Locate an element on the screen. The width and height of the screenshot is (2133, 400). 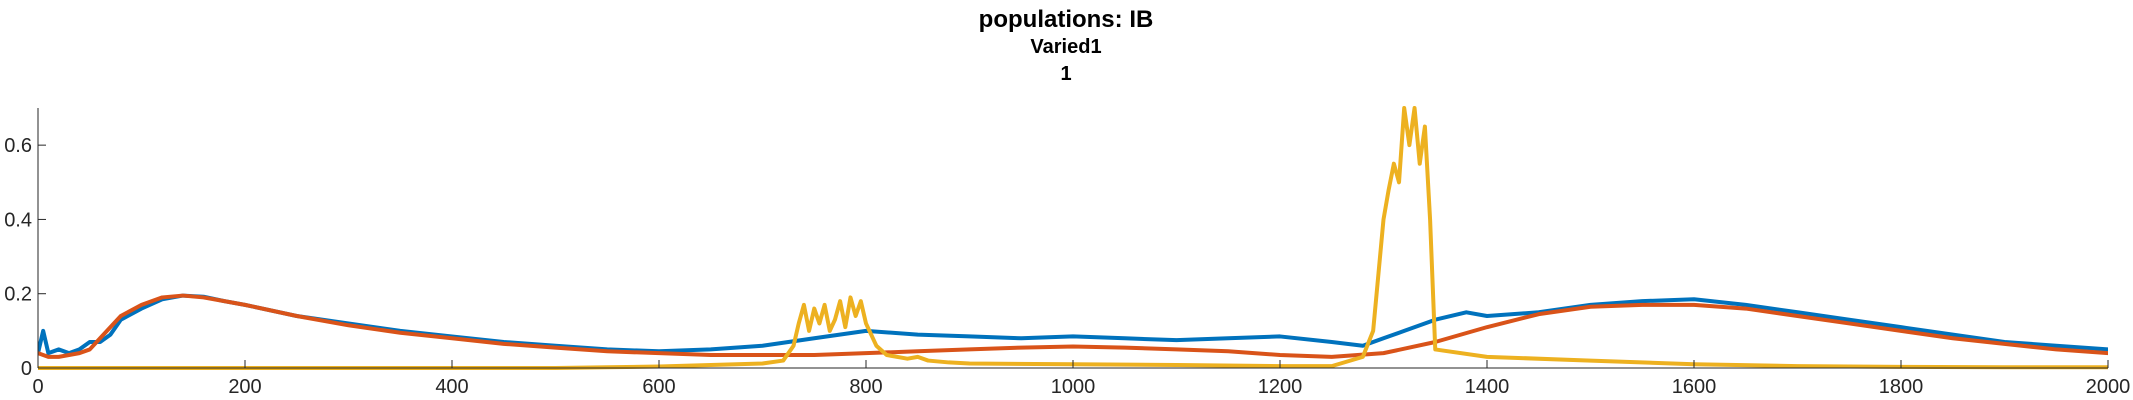
x-tick-label: 600 is located at coordinates (658, 387).